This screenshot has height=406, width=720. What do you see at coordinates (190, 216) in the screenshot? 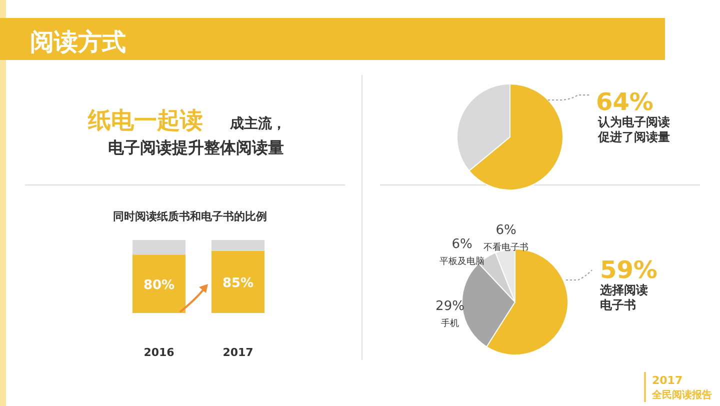
I see `chart-title: 同时阅读纸质书和电子书的比例` at bounding box center [190, 216].